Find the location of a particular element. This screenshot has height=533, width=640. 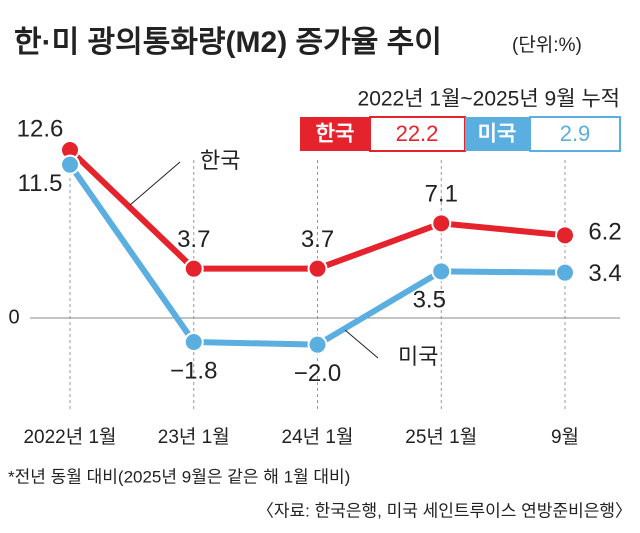

series-label: 한국 is located at coordinates (220, 160).